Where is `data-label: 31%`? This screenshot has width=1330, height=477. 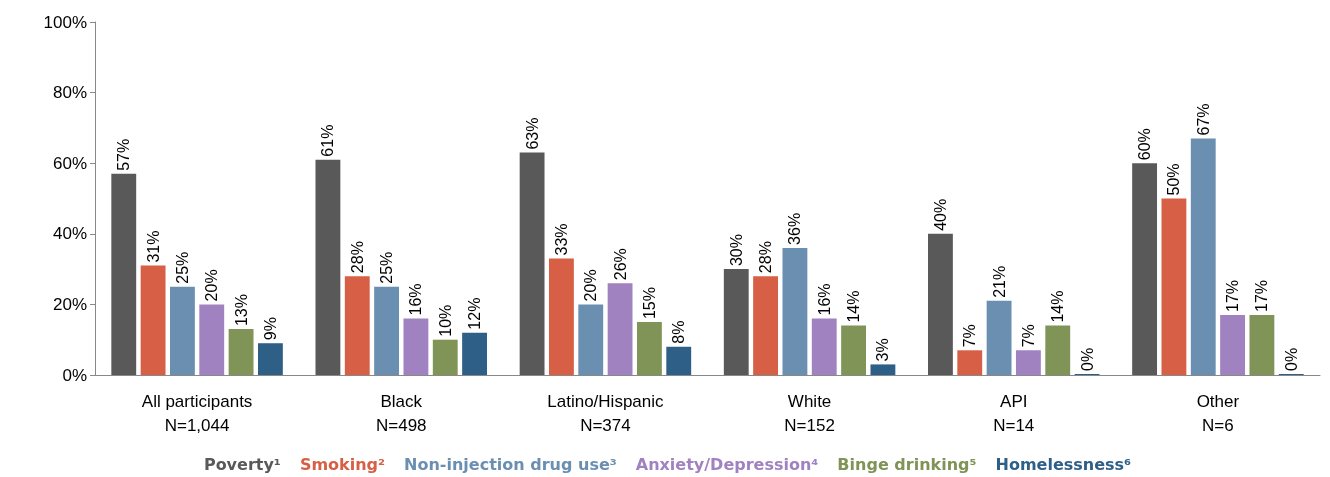 data-label: 31% is located at coordinates (153, 246).